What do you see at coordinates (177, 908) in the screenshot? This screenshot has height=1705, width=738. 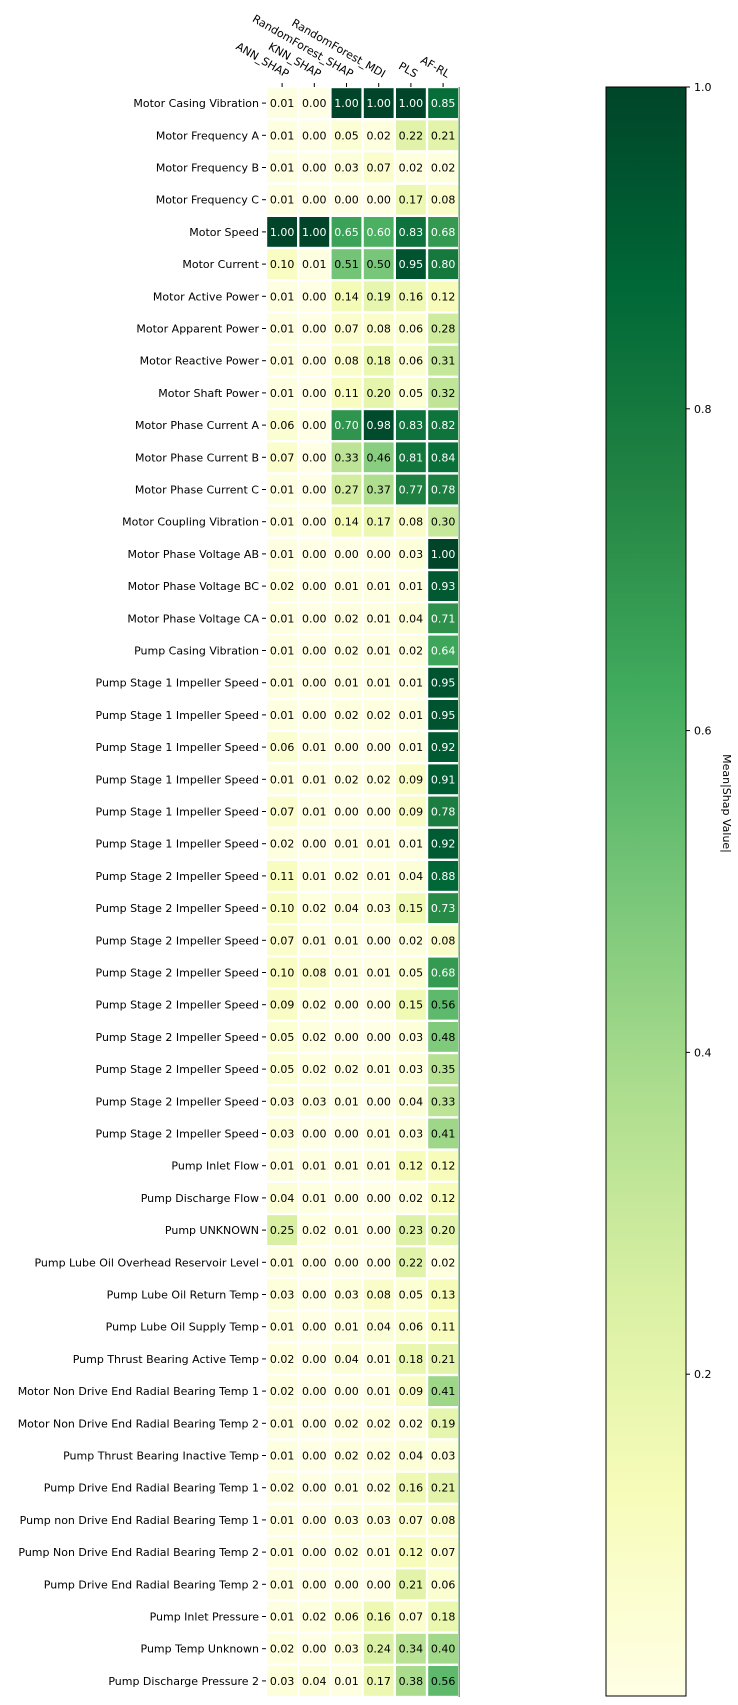 I see `y-tick-label: Pump Stage 2 Impeller Speed` at bounding box center [177, 908].